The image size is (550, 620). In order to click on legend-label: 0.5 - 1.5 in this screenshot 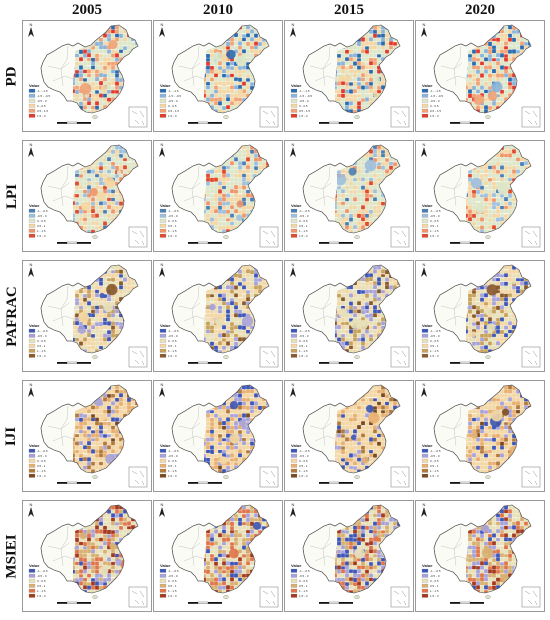, I will do `click(42, 111)`.